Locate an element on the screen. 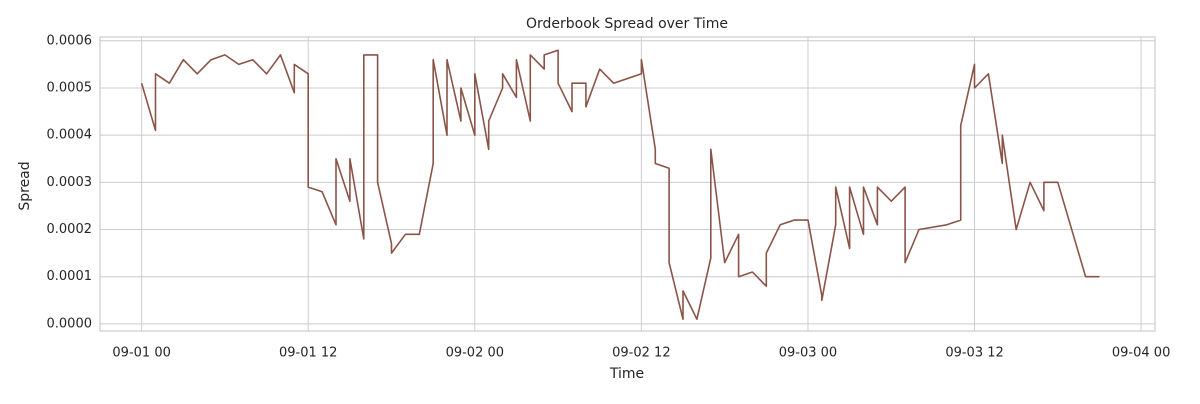 This screenshot has height=404, width=1200. y-tick-label: 0.0002 is located at coordinates (70, 229).